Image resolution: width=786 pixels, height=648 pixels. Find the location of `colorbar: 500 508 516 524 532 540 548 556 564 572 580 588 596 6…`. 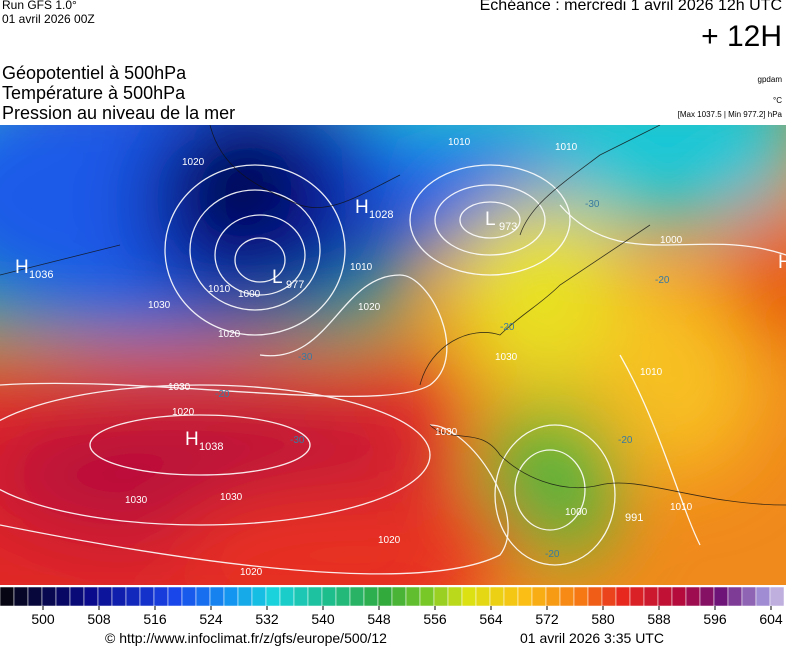

colorbar: 500 508 516 524 532 540 548 556 564 572 580 588 596 6… is located at coordinates (392, 606).